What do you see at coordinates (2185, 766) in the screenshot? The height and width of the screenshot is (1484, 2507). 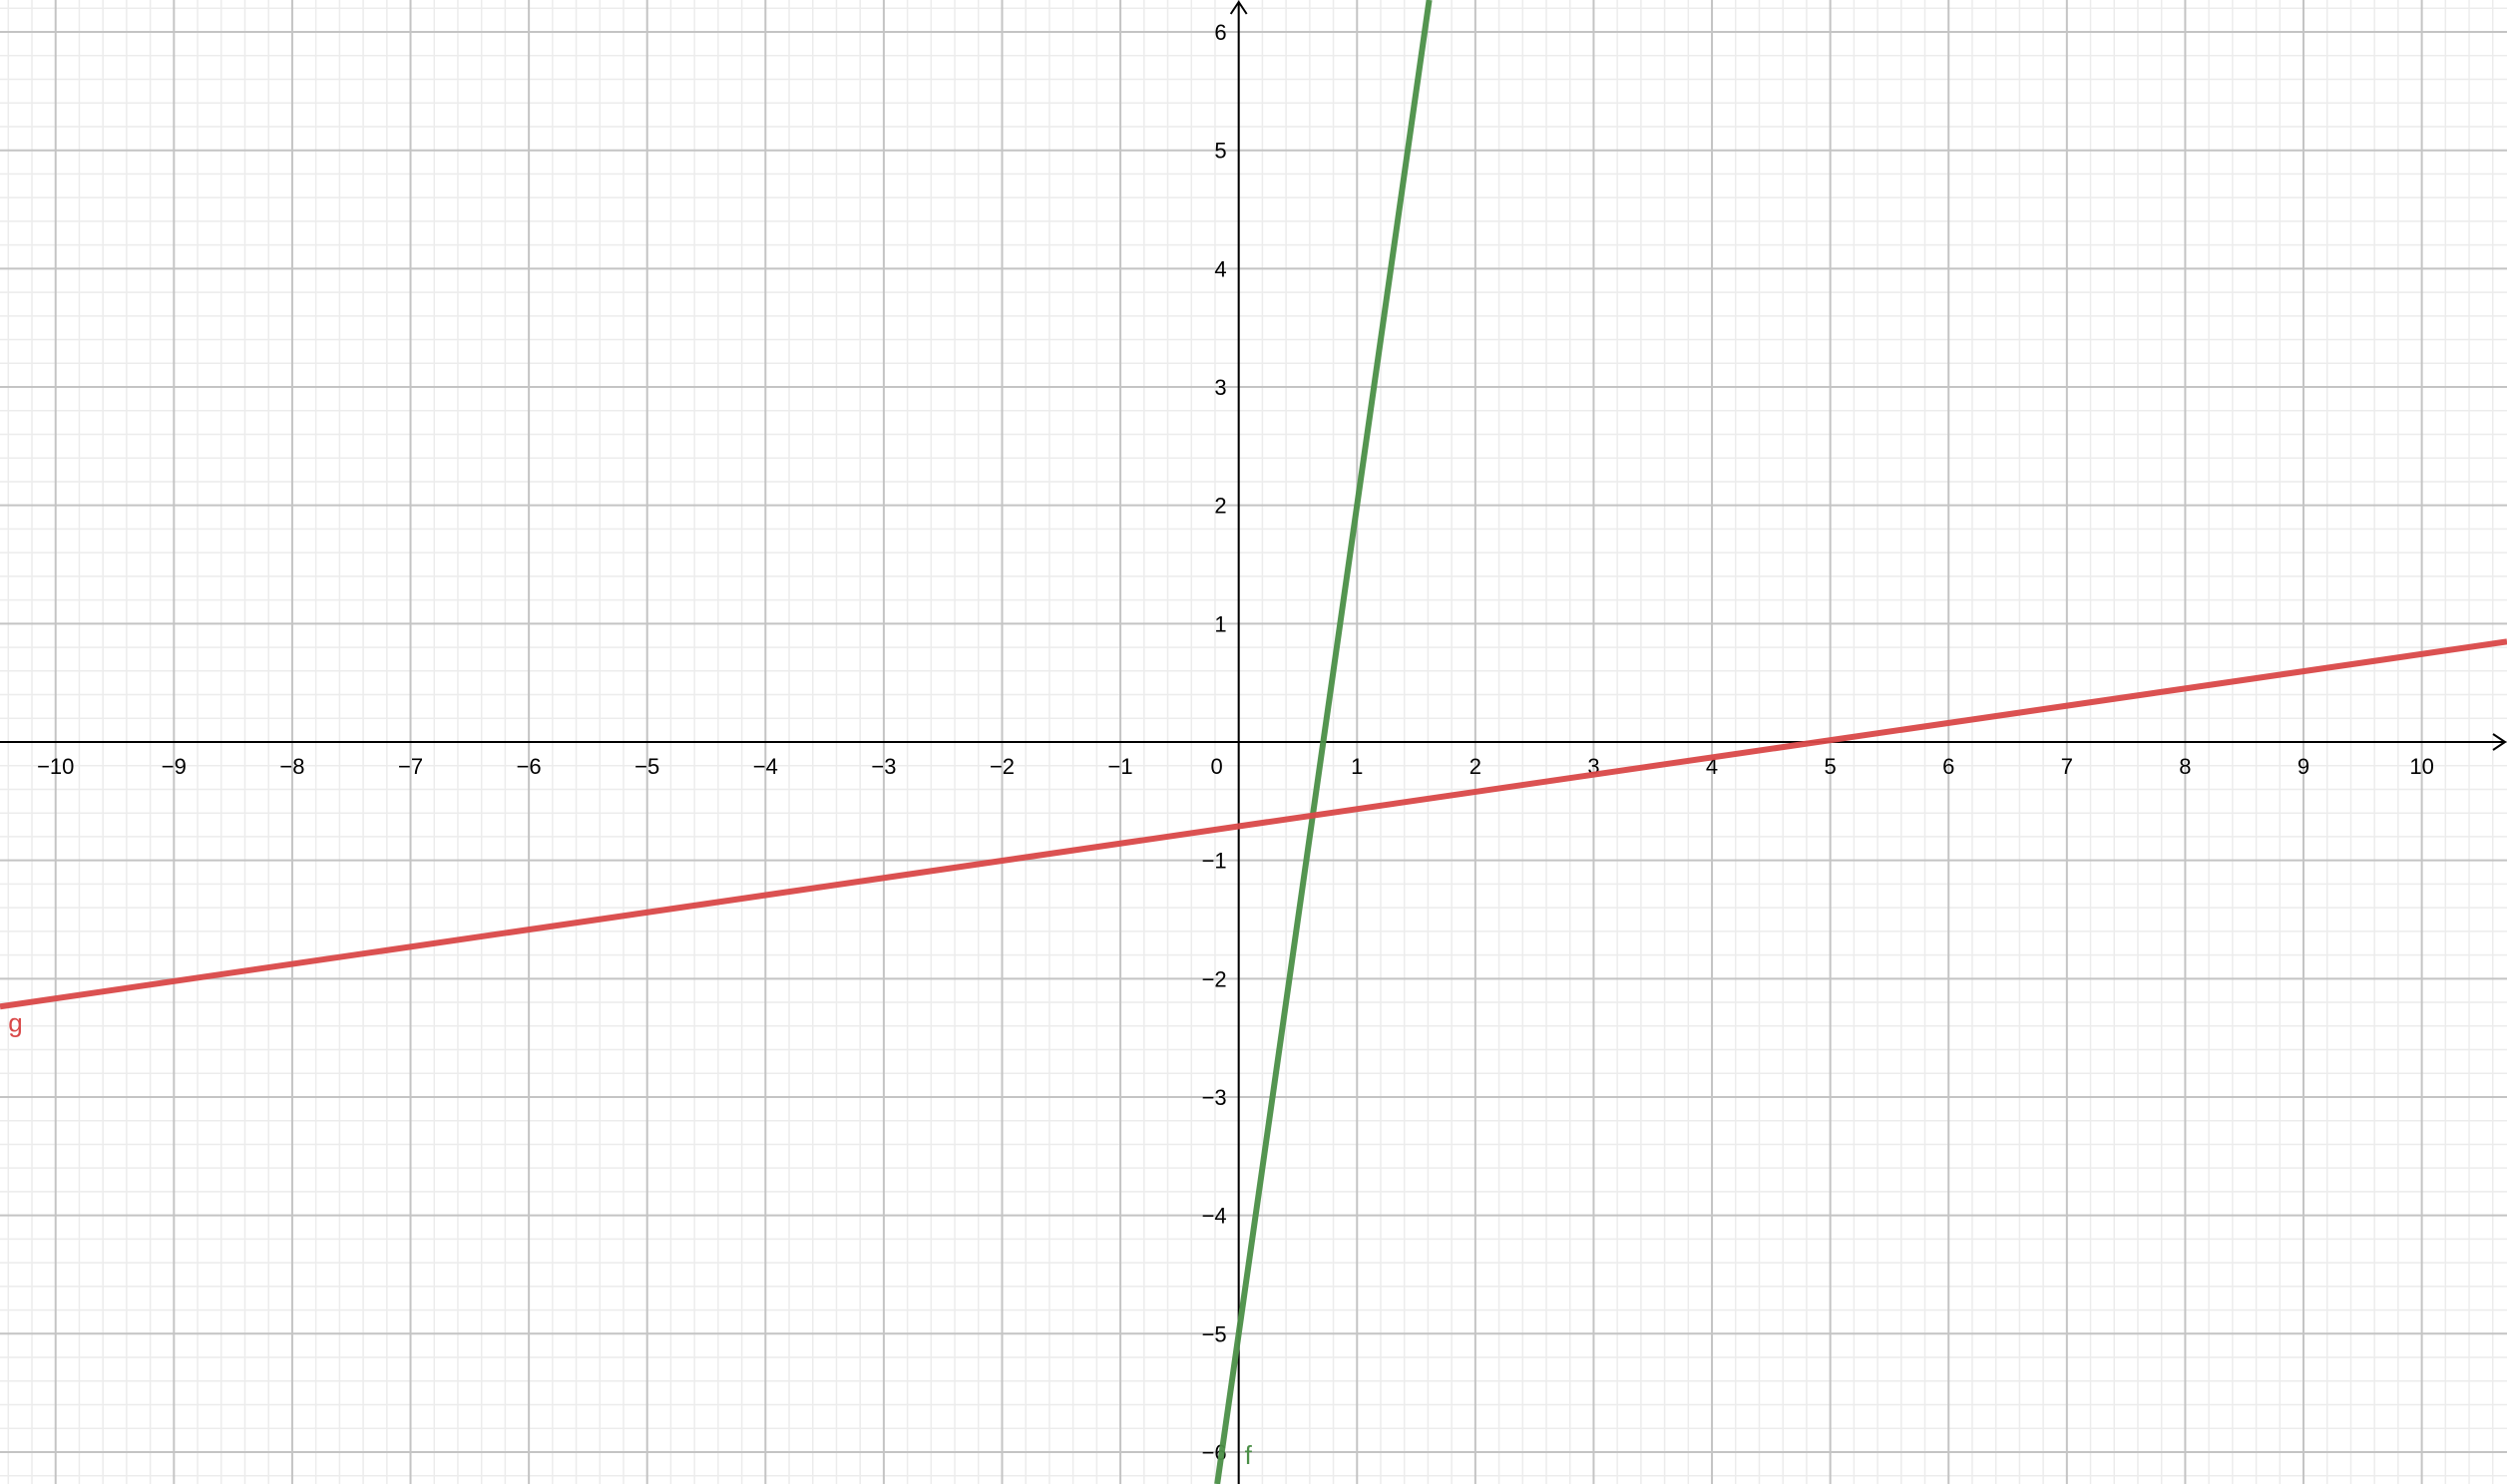 I see `x-tick-label: 8` at bounding box center [2185, 766].